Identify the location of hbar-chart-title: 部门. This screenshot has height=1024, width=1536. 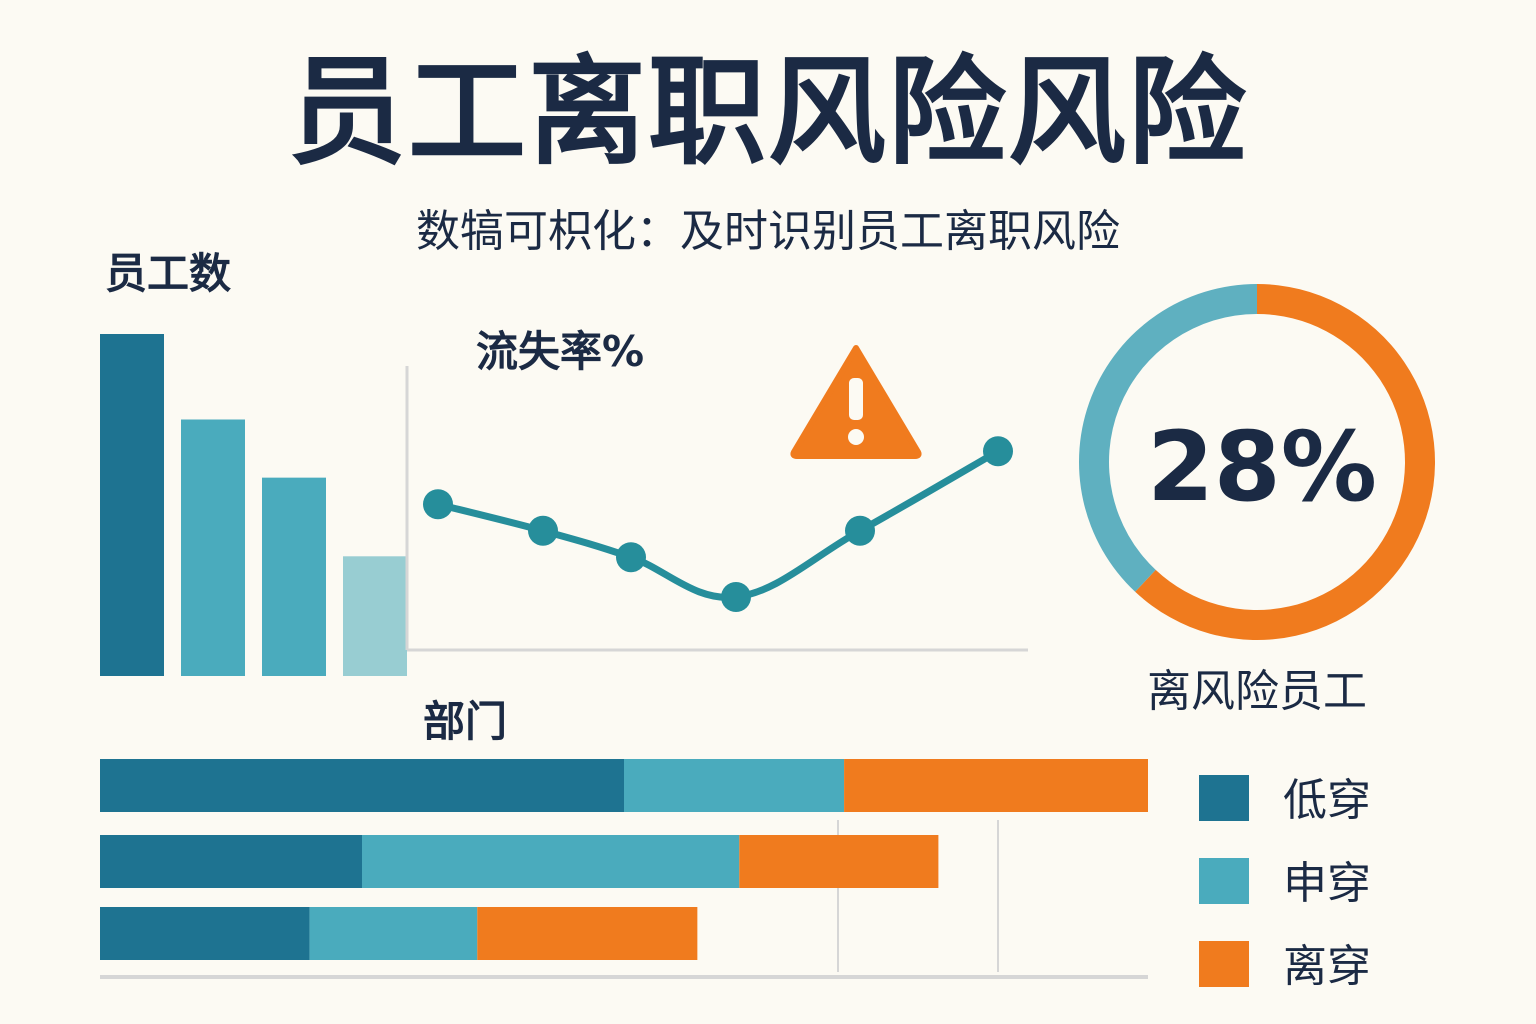
(465, 721).